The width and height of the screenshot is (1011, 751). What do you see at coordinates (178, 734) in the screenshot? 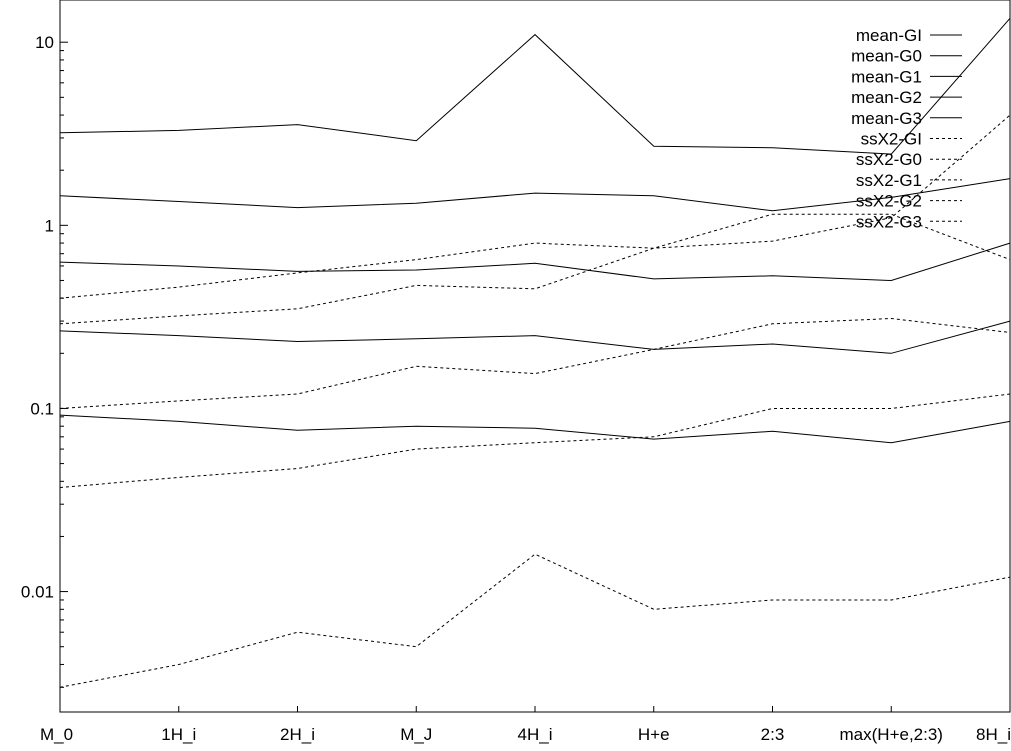
I see `x-tick-label: 1H_i` at bounding box center [178, 734].